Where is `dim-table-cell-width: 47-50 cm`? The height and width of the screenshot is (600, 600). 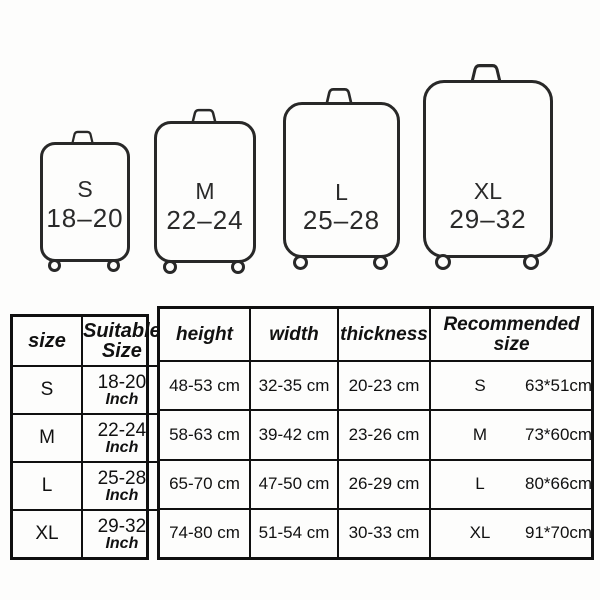 dim-table-cell-width: 47-50 cm is located at coordinates (293, 483).